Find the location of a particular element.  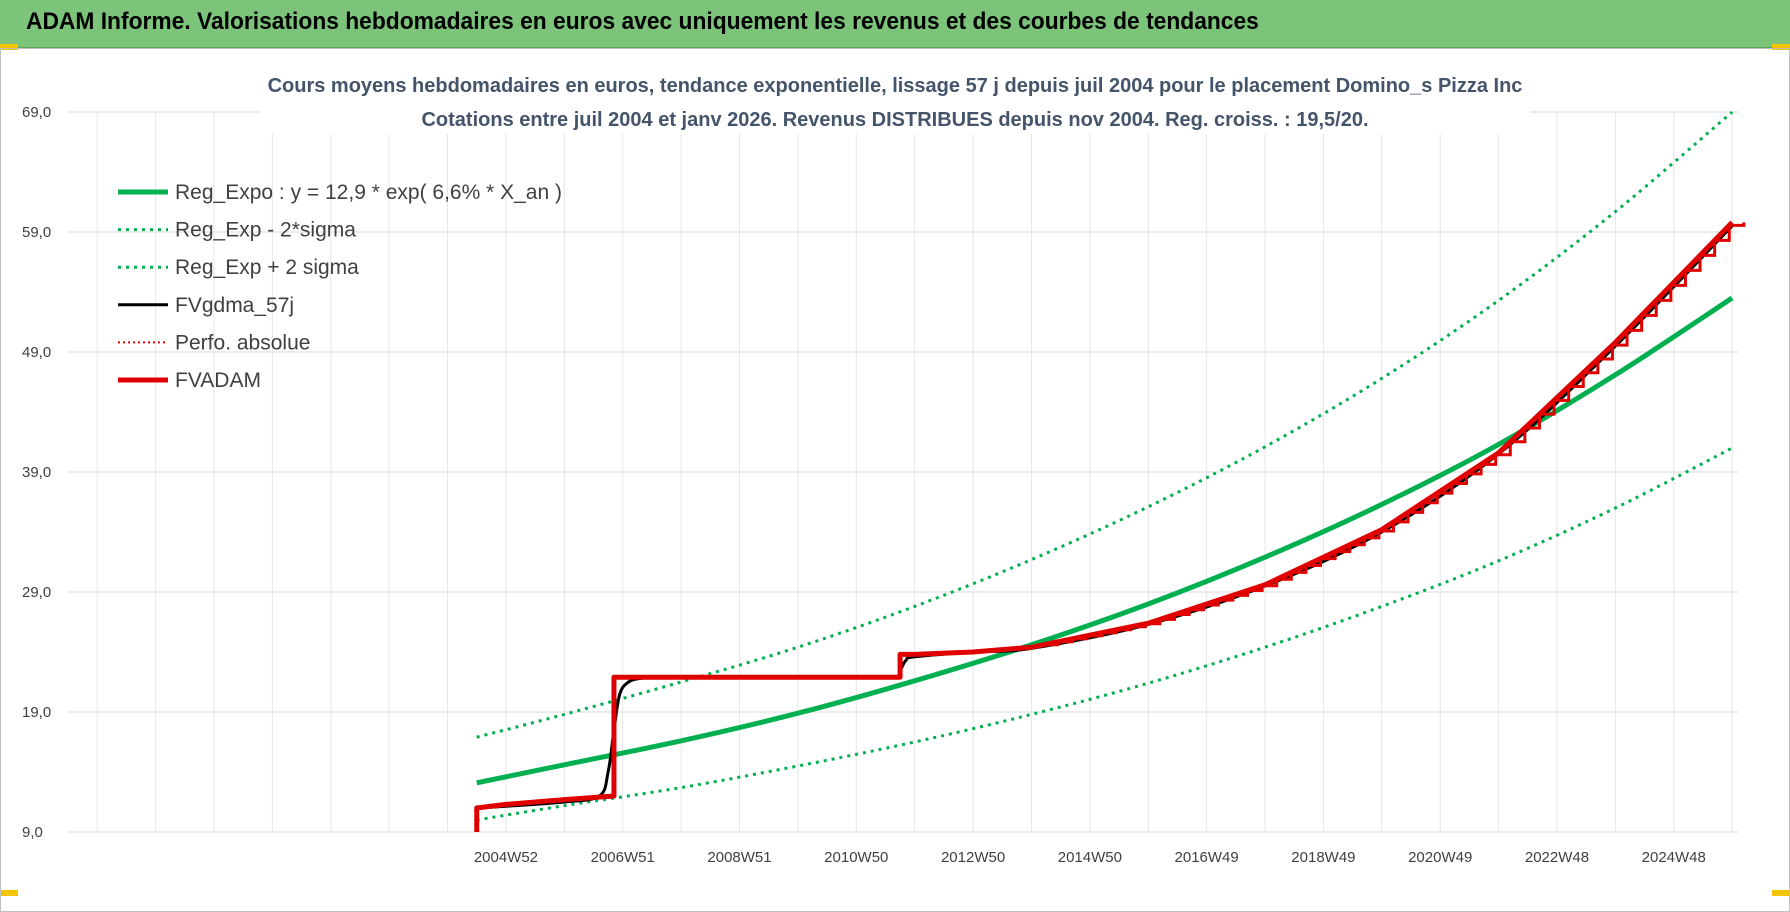

y-tick-label: 9,0 is located at coordinates (32, 832).